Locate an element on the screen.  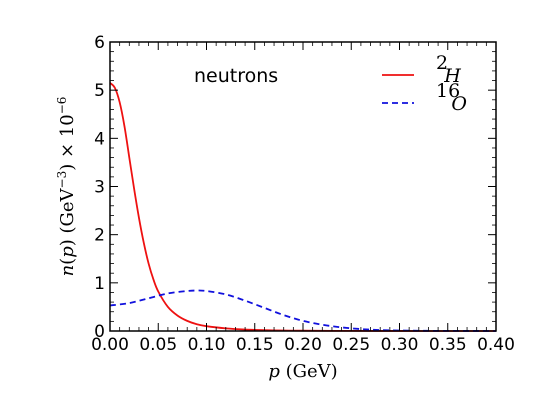
legend-superscript-1: 16 is located at coordinates (448, 91).